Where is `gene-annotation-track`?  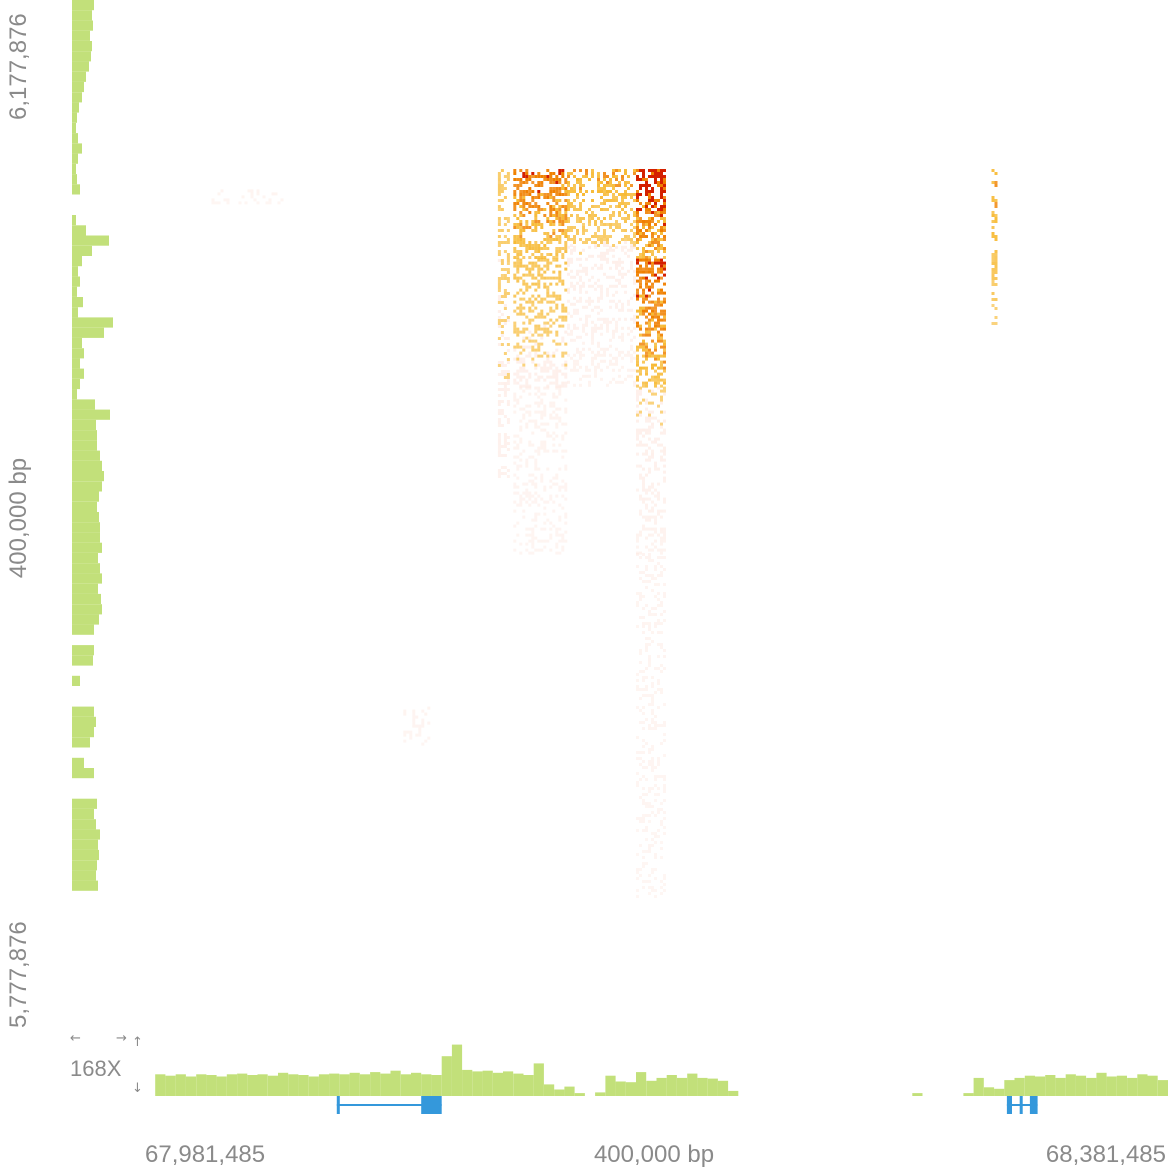 gene-annotation-track is located at coordinates (687, 1105).